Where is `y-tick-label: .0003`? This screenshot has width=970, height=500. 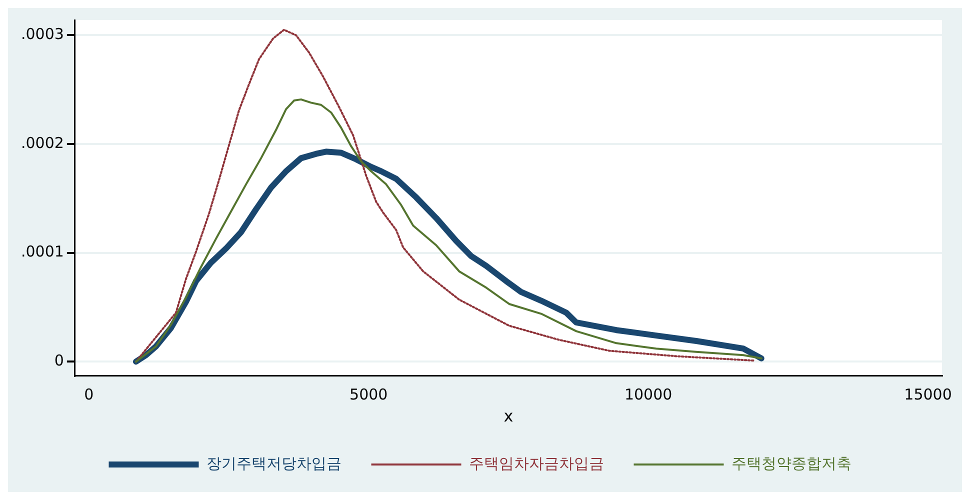 y-tick-label: .0003 is located at coordinates (42, 34).